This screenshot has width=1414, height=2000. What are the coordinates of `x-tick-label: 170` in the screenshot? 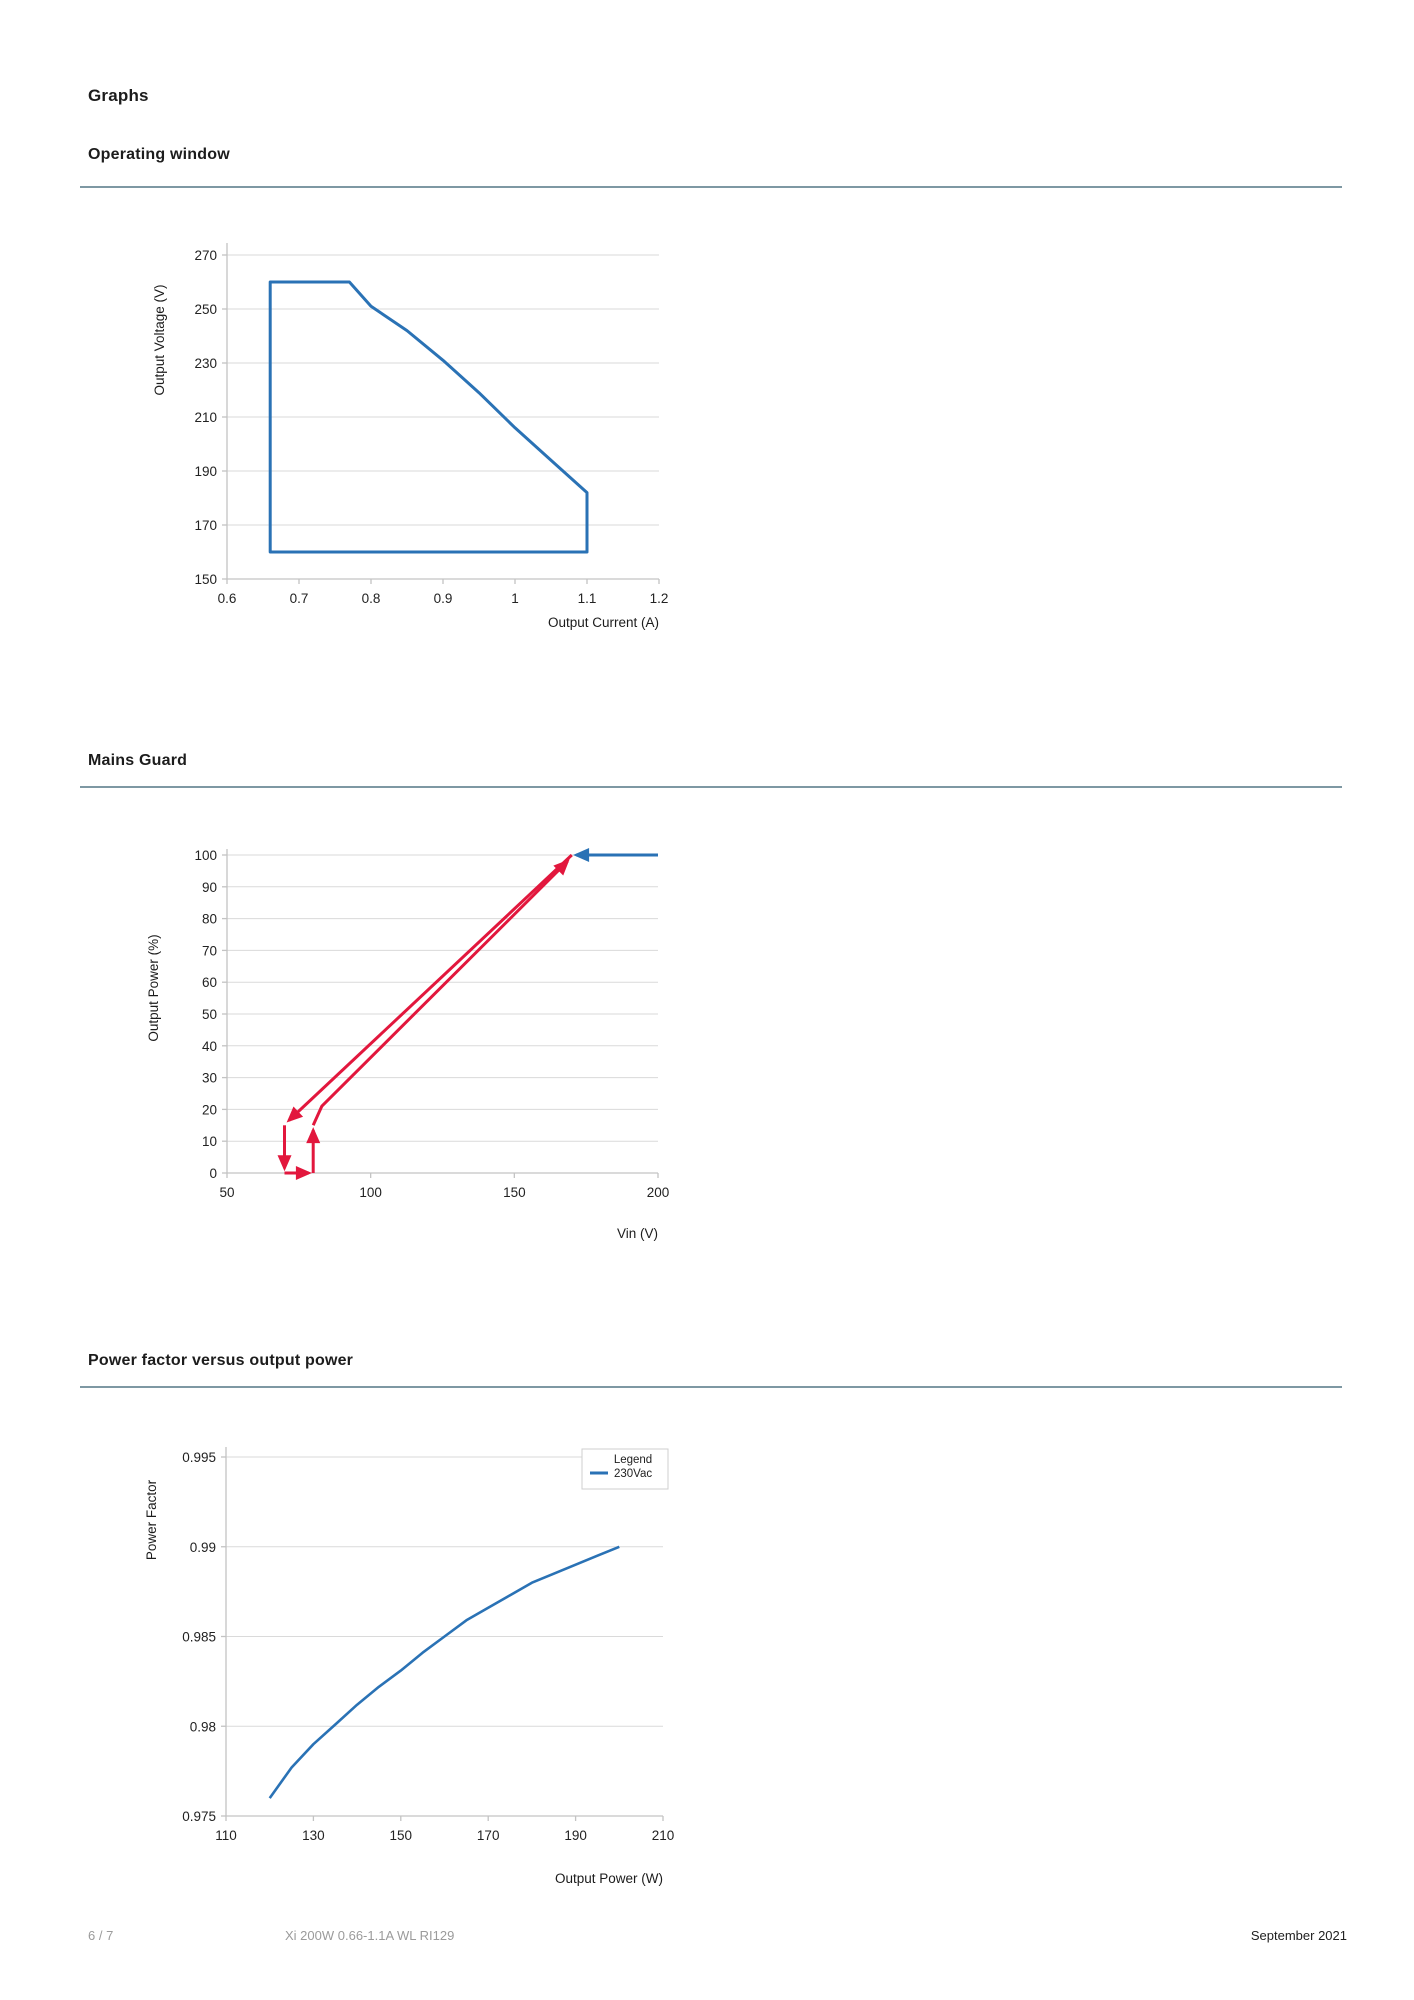 It's located at (488, 1835).